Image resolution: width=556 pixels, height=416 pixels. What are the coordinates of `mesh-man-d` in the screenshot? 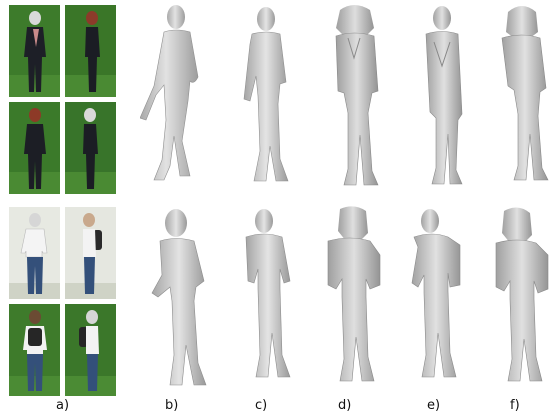 It's located at (354, 302).